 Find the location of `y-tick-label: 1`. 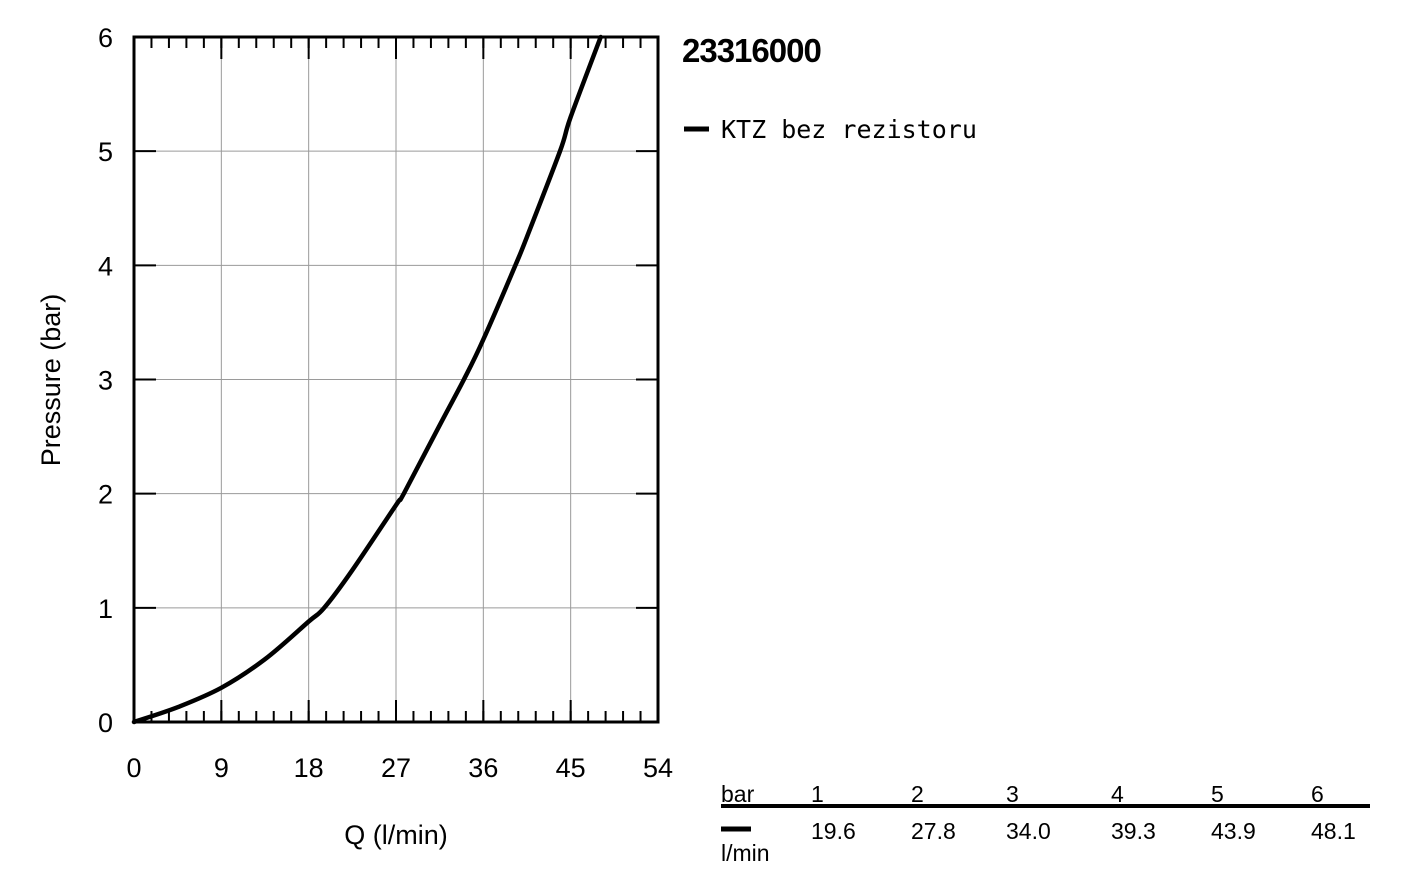

y-tick-label: 1 is located at coordinates (105, 609).